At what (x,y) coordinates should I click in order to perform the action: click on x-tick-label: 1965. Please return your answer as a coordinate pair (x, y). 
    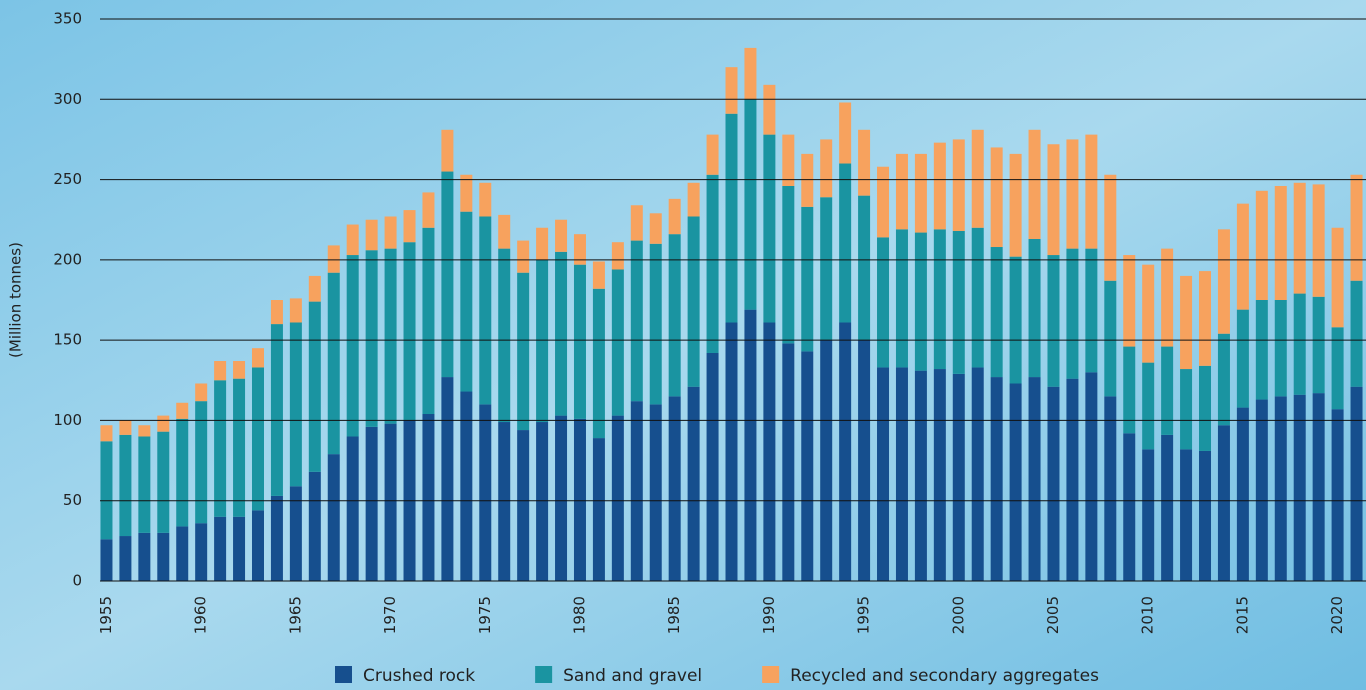
    Looking at the image, I should click on (295, 615).